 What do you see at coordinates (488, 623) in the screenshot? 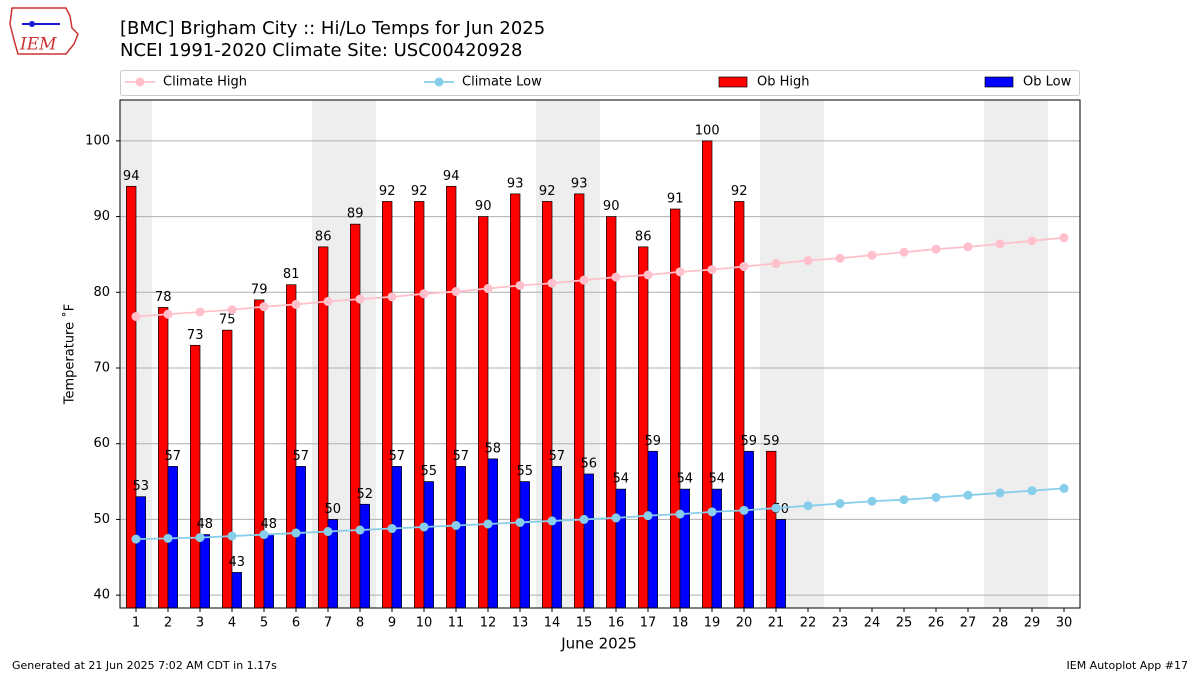
I see `x-tick-label: 12` at bounding box center [488, 623].